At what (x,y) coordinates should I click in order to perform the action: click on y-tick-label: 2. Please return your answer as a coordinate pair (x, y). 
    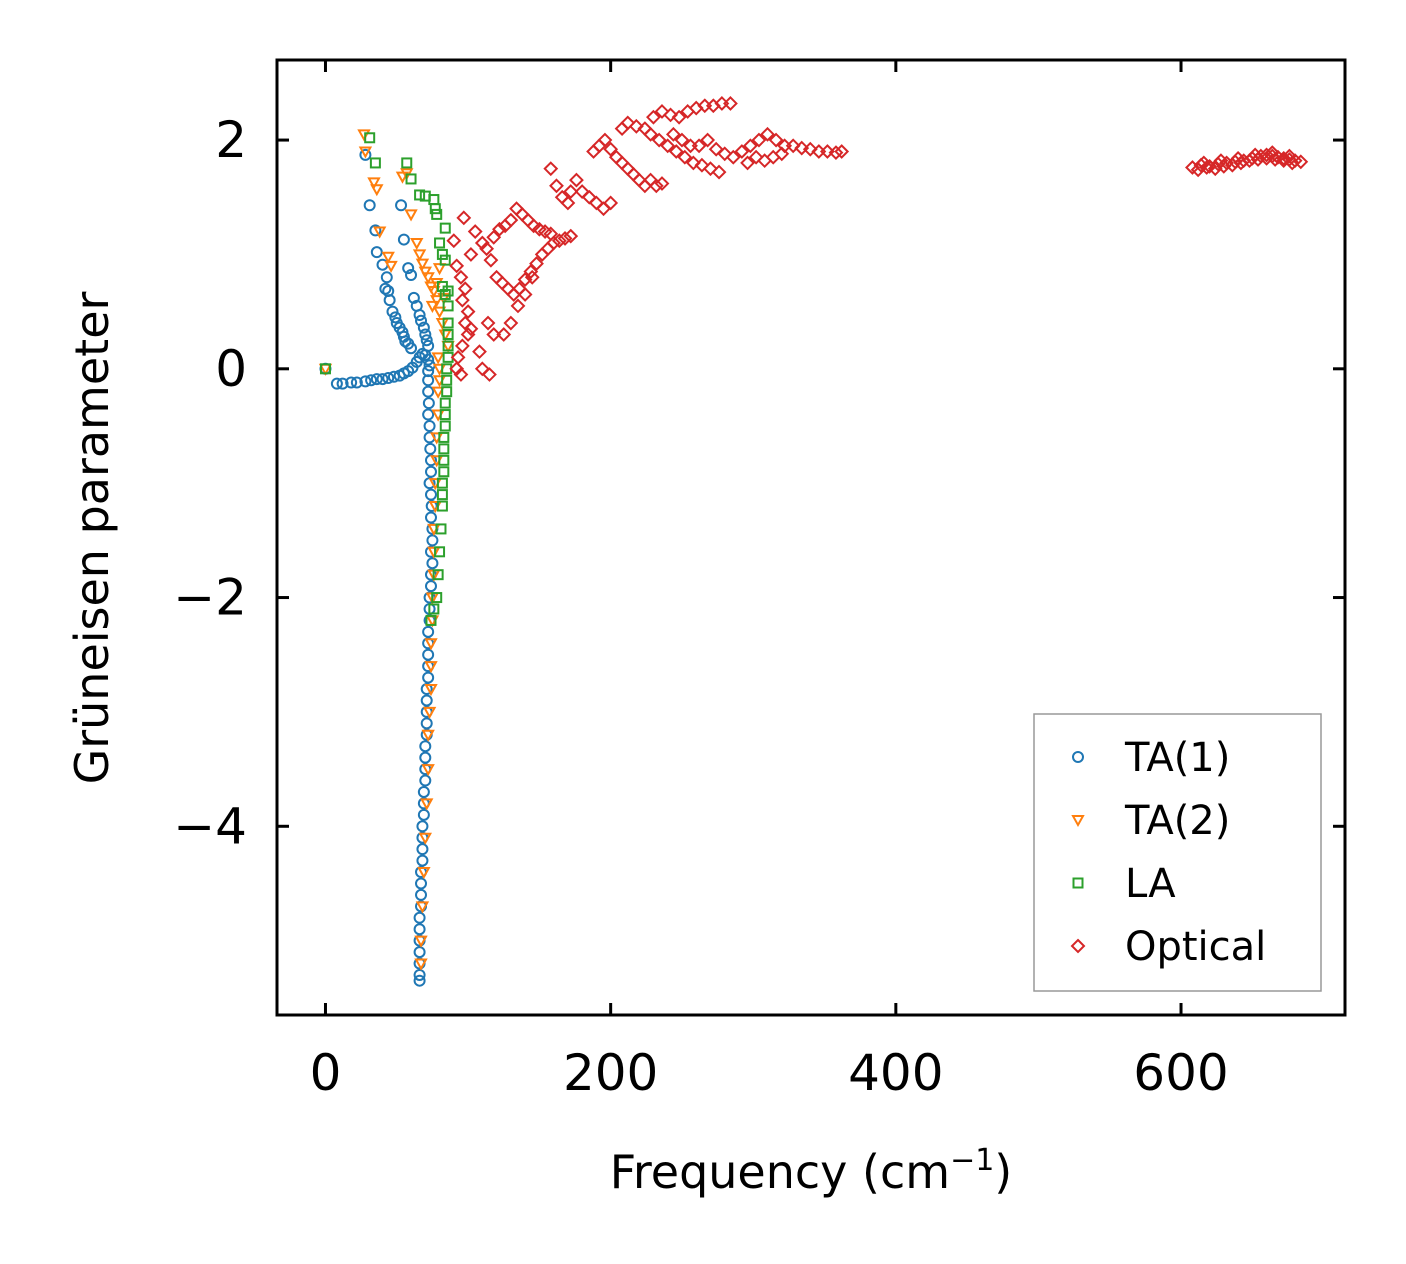
    Looking at the image, I should click on (231, 140).